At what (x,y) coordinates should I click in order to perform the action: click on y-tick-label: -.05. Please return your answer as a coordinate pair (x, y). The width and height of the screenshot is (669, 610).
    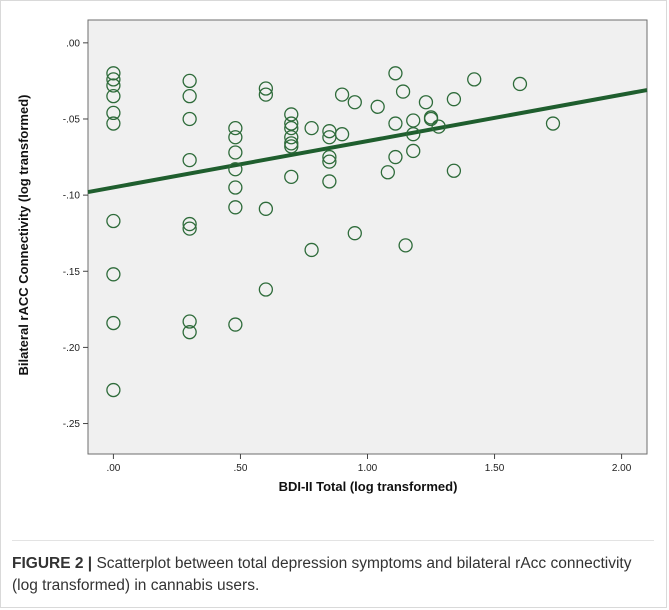
    Looking at the image, I should click on (72, 119).